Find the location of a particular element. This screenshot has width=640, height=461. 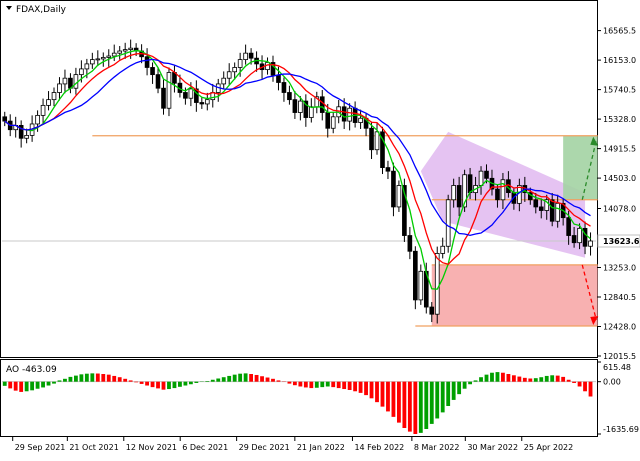

bullish-target-zone is located at coordinates (580, 167).